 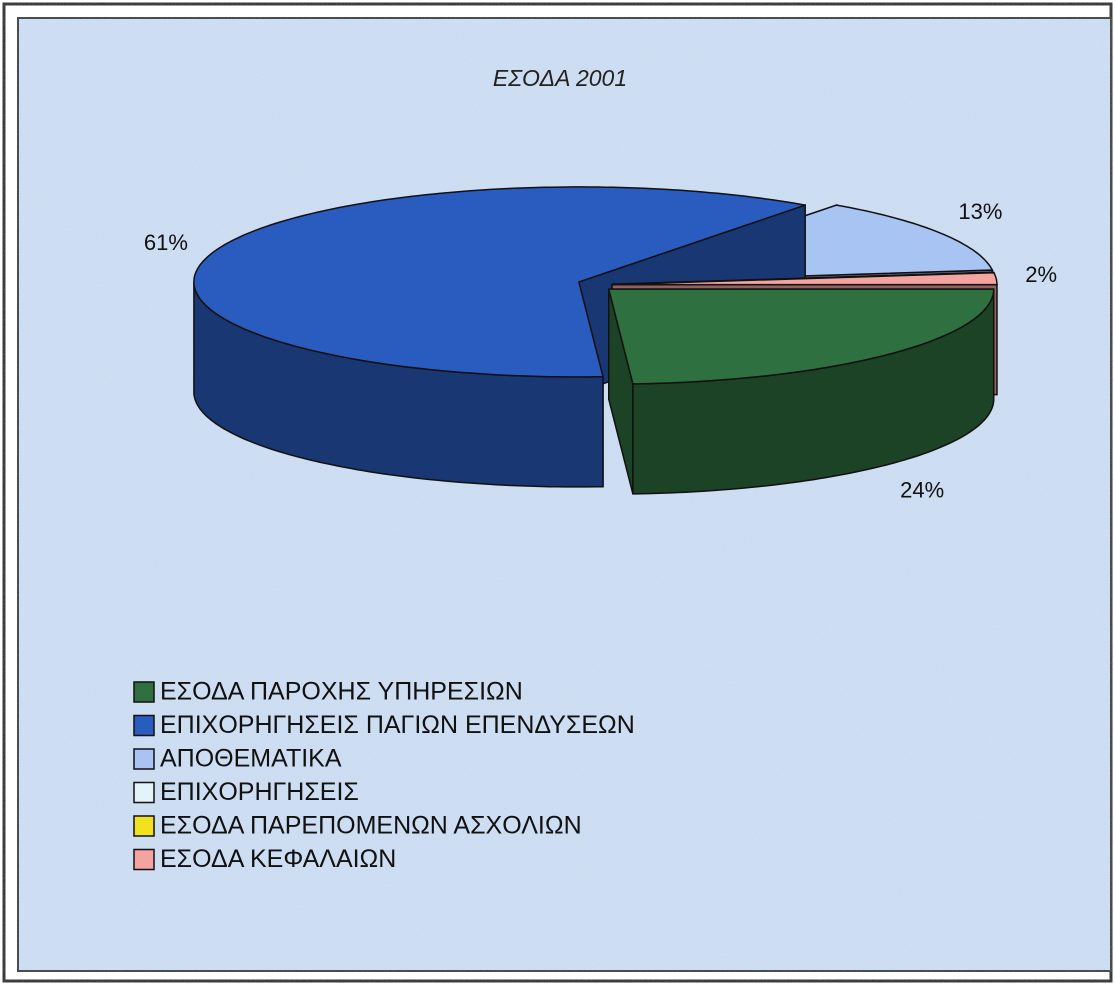 What do you see at coordinates (251, 759) in the screenshot?
I see `legend-label: ΑΠΟΘΕΜΑΤΙΚΑ` at bounding box center [251, 759].